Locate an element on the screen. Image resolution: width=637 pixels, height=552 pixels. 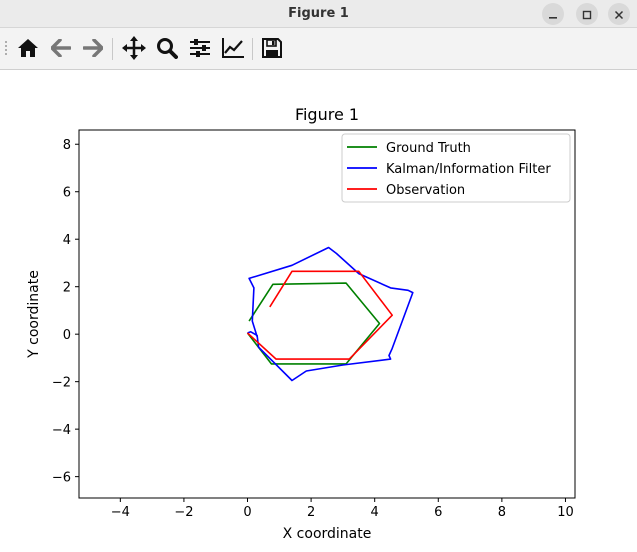
x-axis: −4 −2 0 2 4 6 8 10 is located at coordinates (342, 509).